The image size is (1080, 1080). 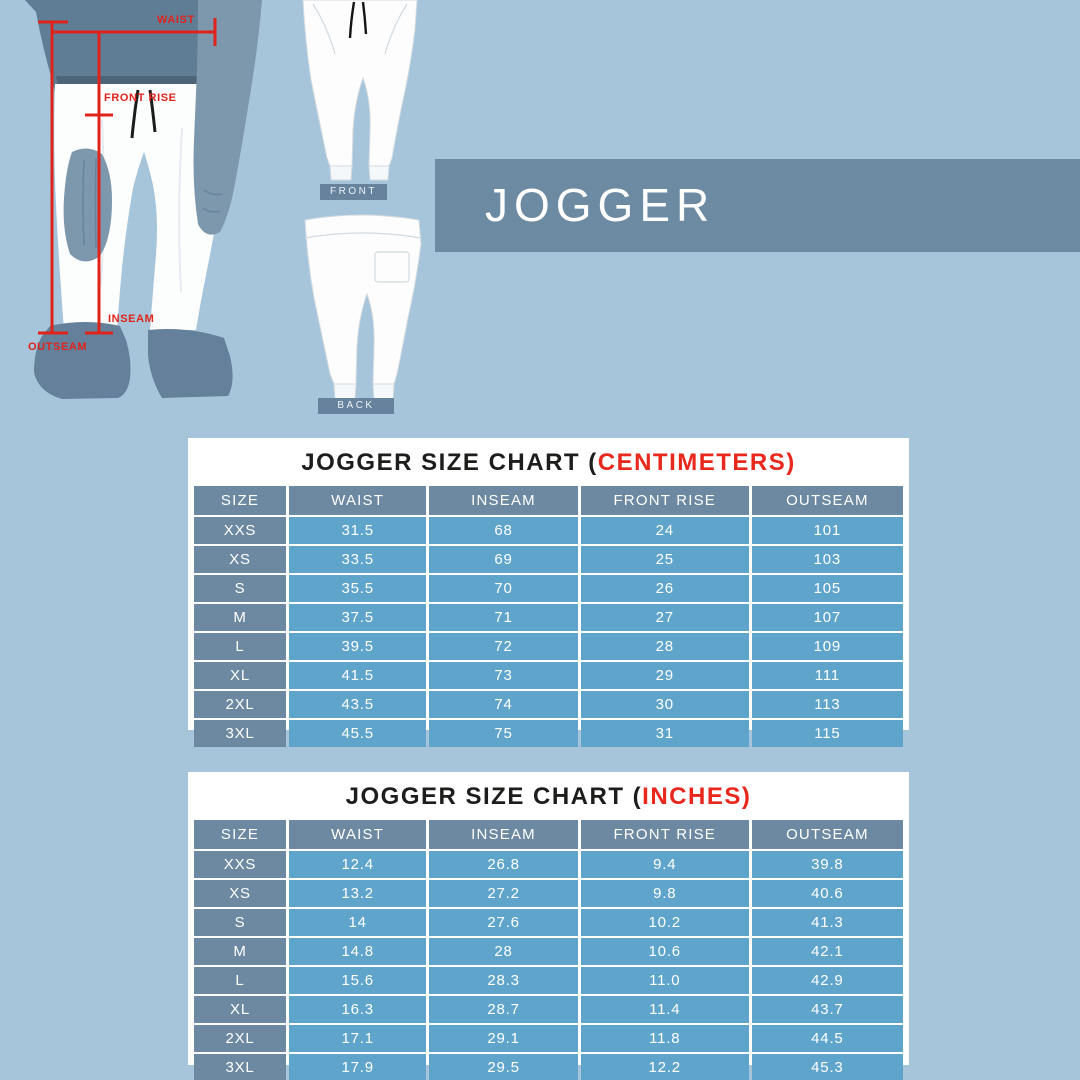 What do you see at coordinates (358, 559) in the screenshot?
I see `measurement-cell: 33.5` at bounding box center [358, 559].